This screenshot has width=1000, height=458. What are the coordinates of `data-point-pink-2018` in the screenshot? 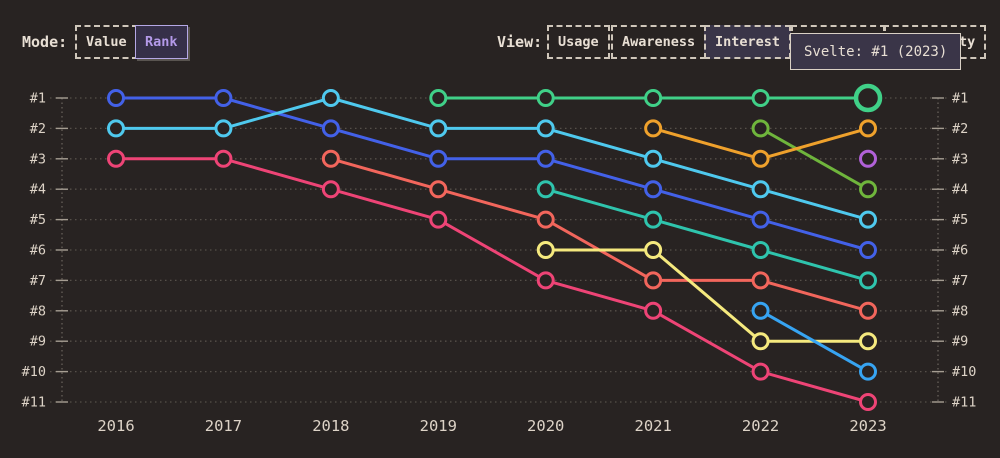 It's located at (330, 189).